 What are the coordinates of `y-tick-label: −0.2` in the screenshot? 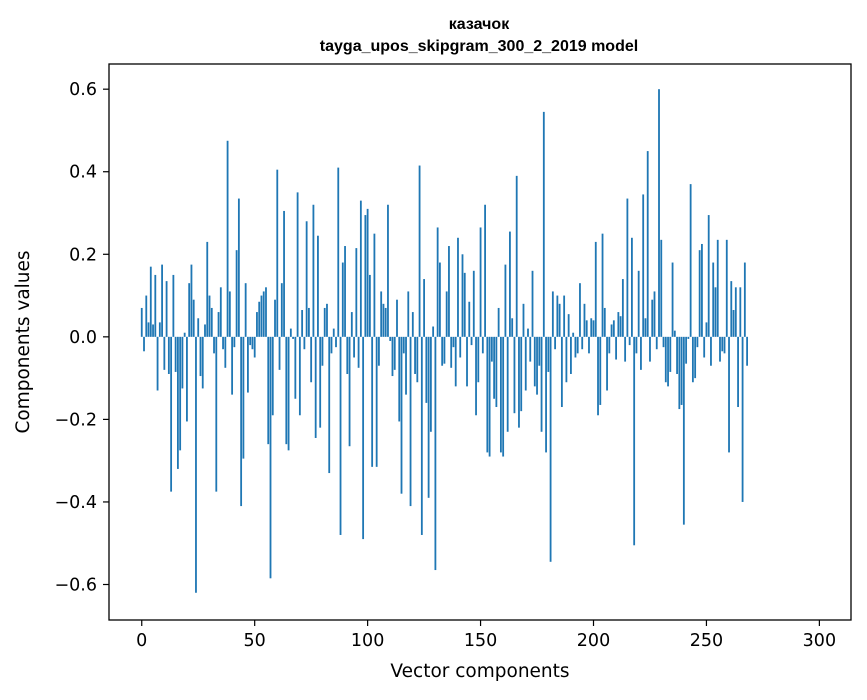 It's located at (76, 420).